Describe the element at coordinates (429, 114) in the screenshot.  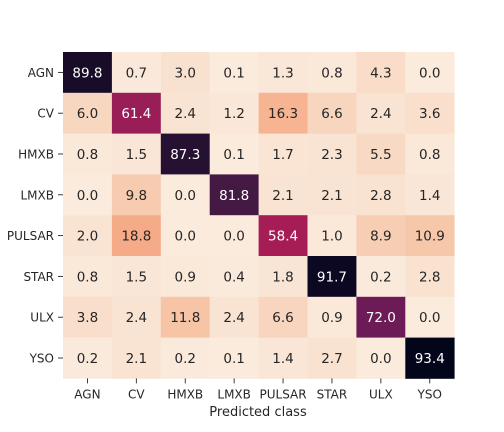
I see `cell-value-label: 3.6` at that location.